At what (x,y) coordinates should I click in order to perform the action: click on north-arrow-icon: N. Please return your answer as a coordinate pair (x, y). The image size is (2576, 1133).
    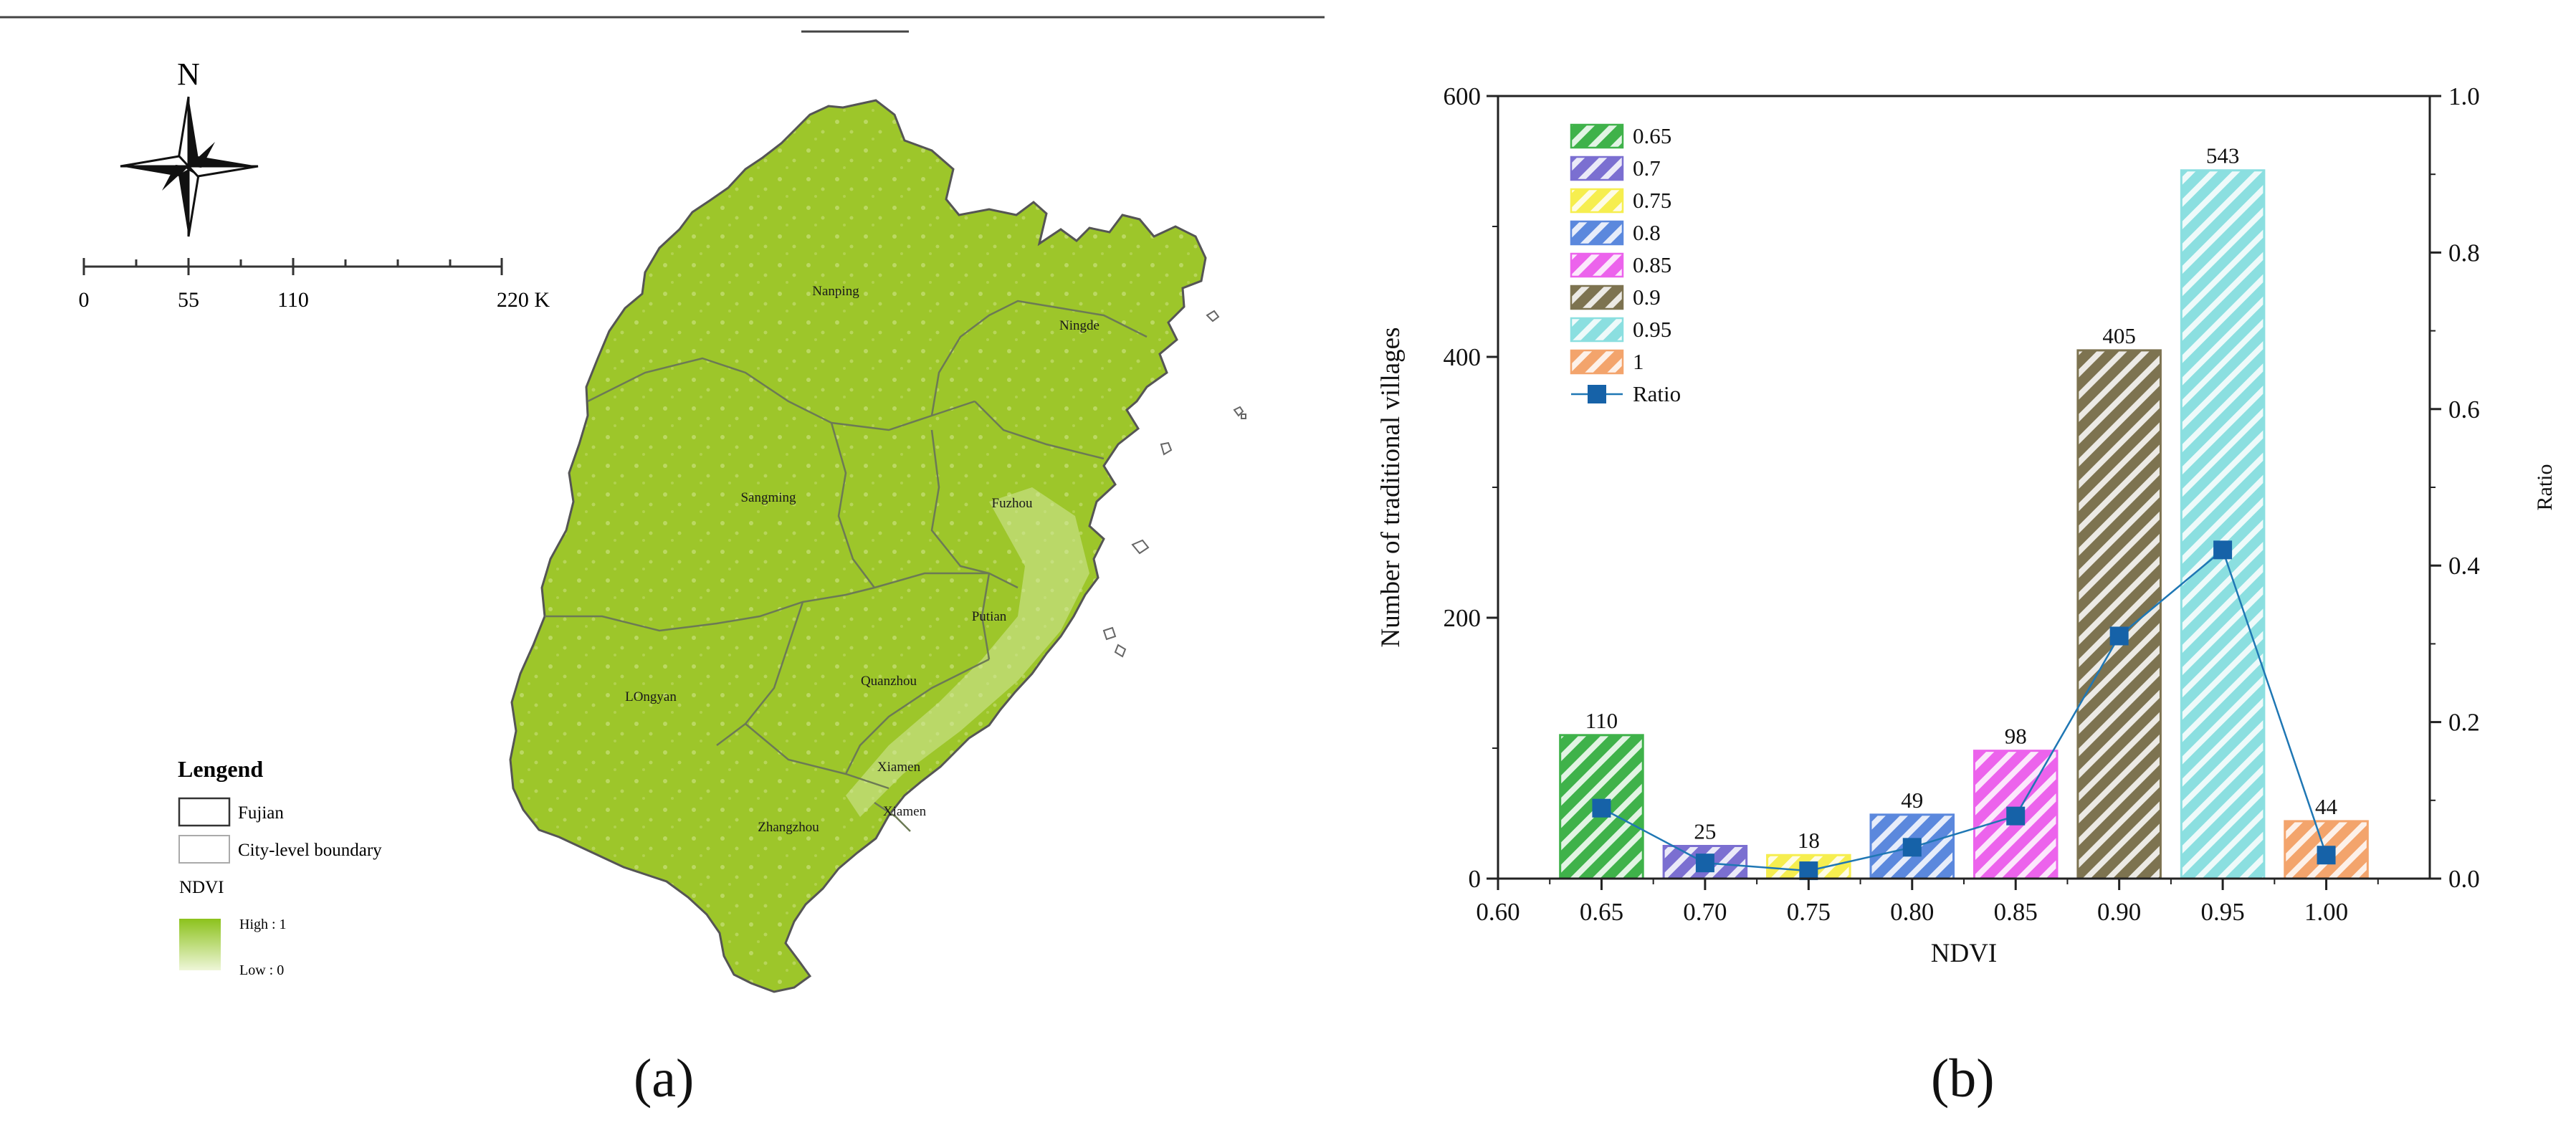
    Looking at the image, I should click on (189, 147).